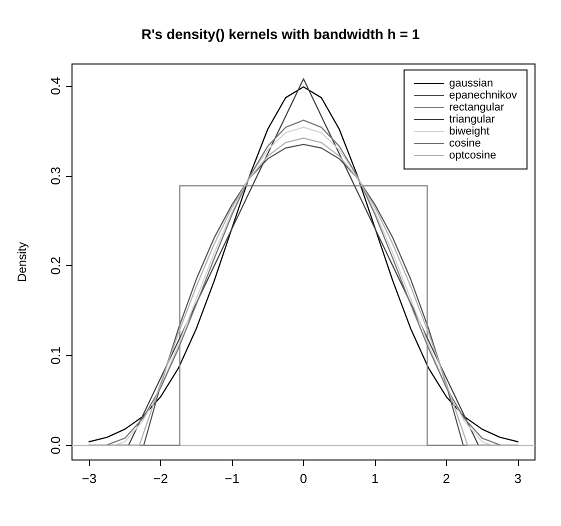 The width and height of the screenshot is (561, 526). What do you see at coordinates (160, 478) in the screenshot?
I see `x-tick-label: −2` at bounding box center [160, 478].